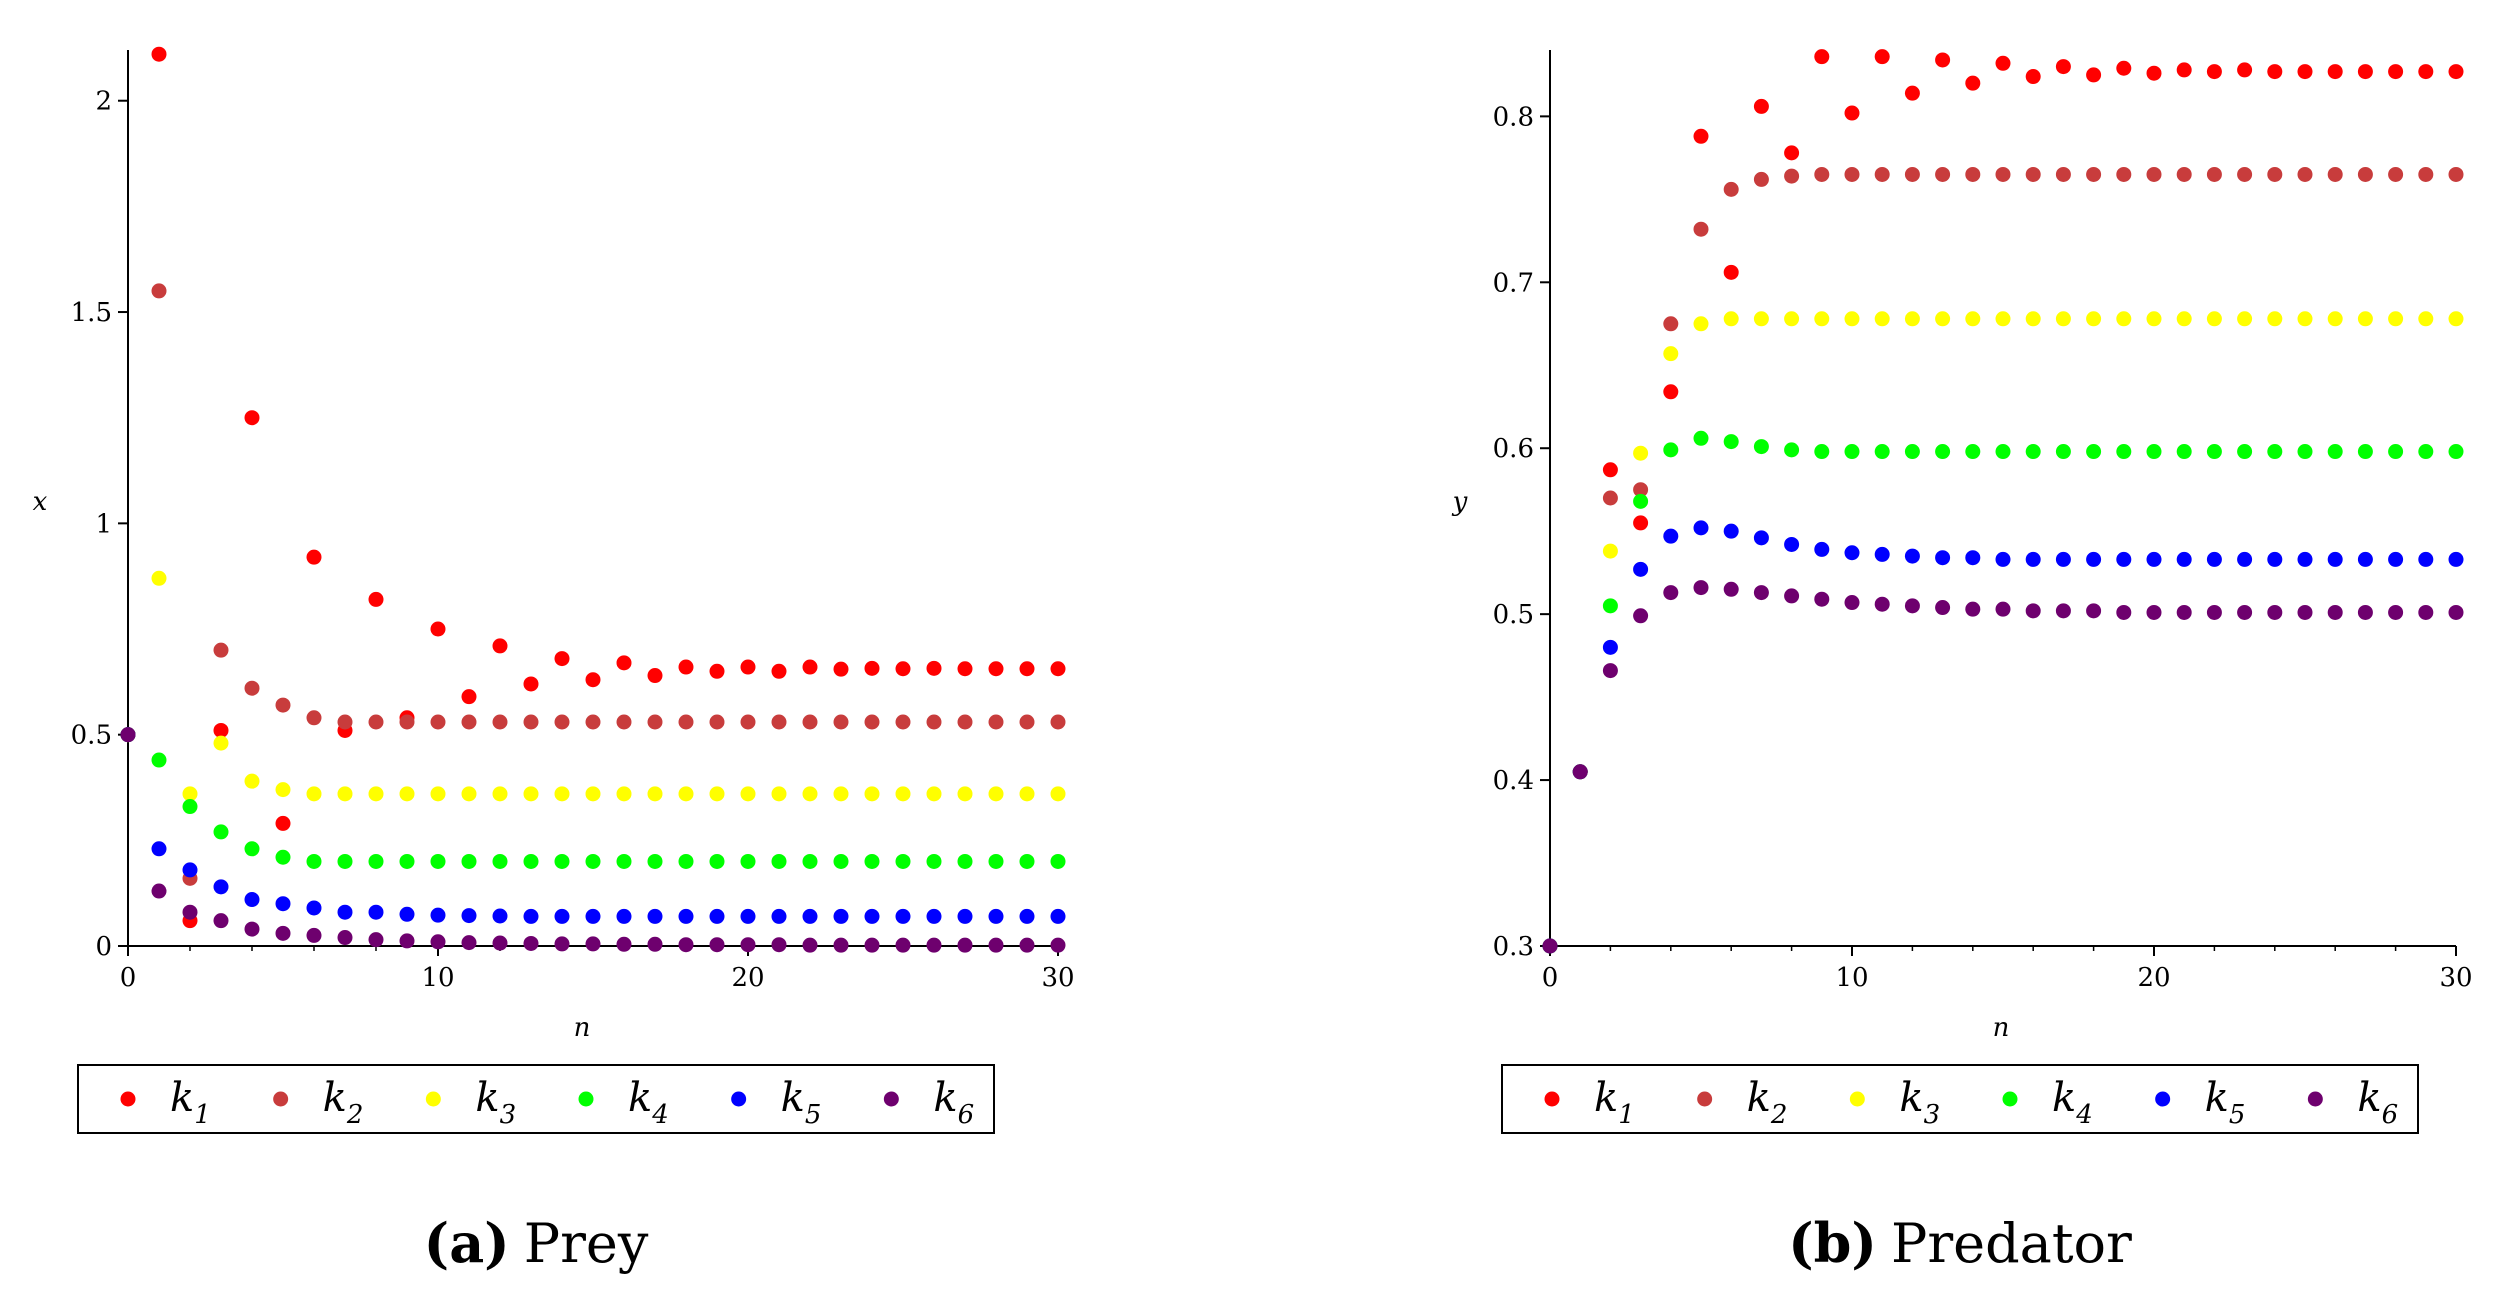  Describe the element at coordinates (2010, 1099) in the screenshot. I see `legend-marker-k4` at that location.